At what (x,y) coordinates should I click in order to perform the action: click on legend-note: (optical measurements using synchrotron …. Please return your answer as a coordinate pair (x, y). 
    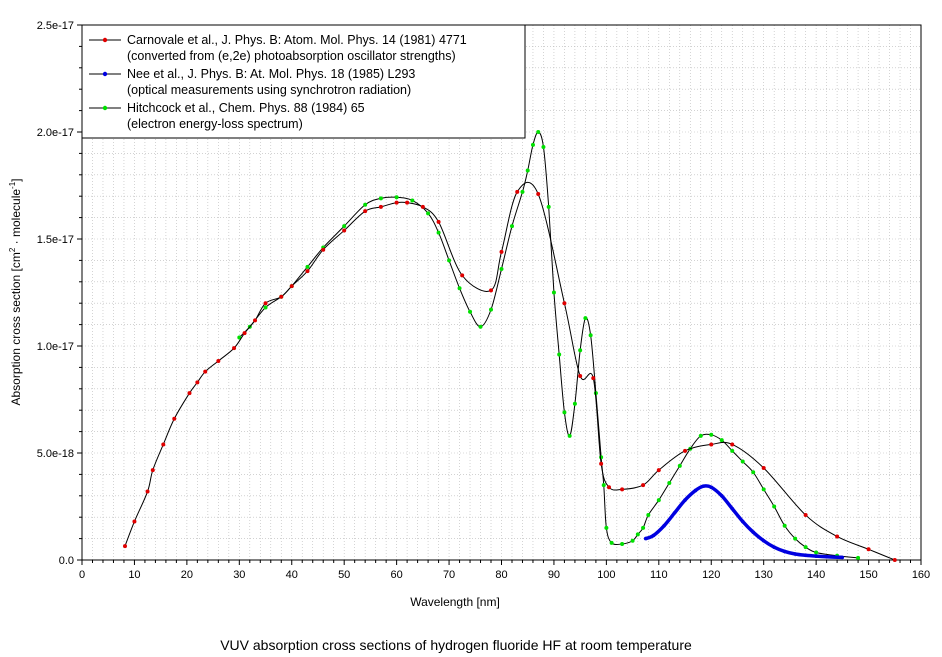
    Looking at the image, I should click on (269, 90).